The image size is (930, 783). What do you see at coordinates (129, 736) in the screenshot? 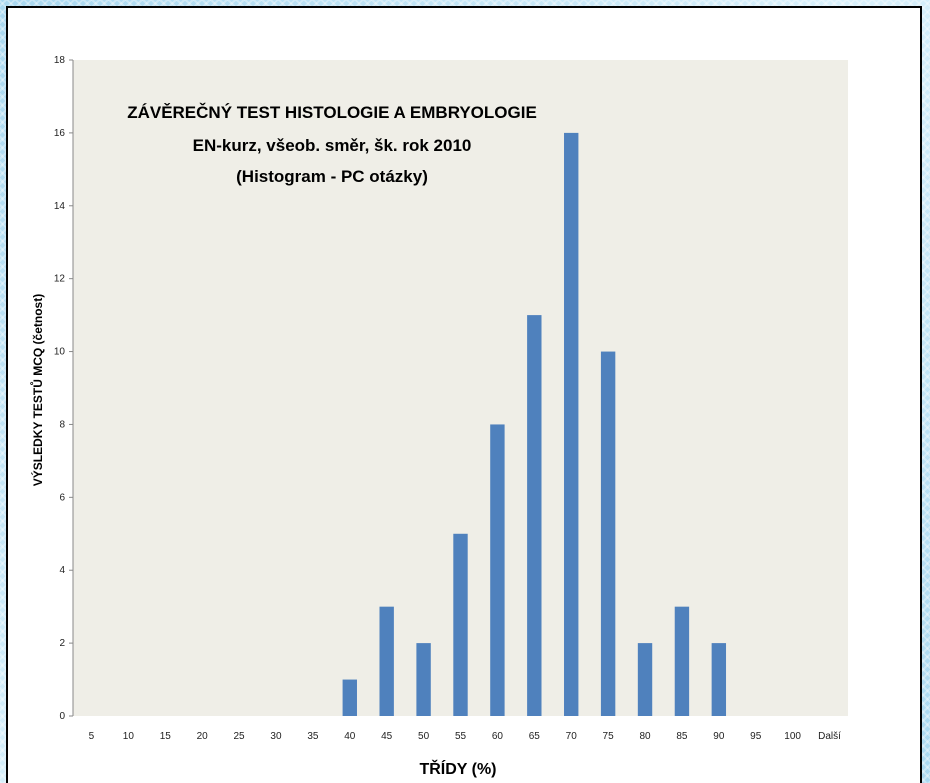
I see `x-tick-label: 10` at bounding box center [129, 736].